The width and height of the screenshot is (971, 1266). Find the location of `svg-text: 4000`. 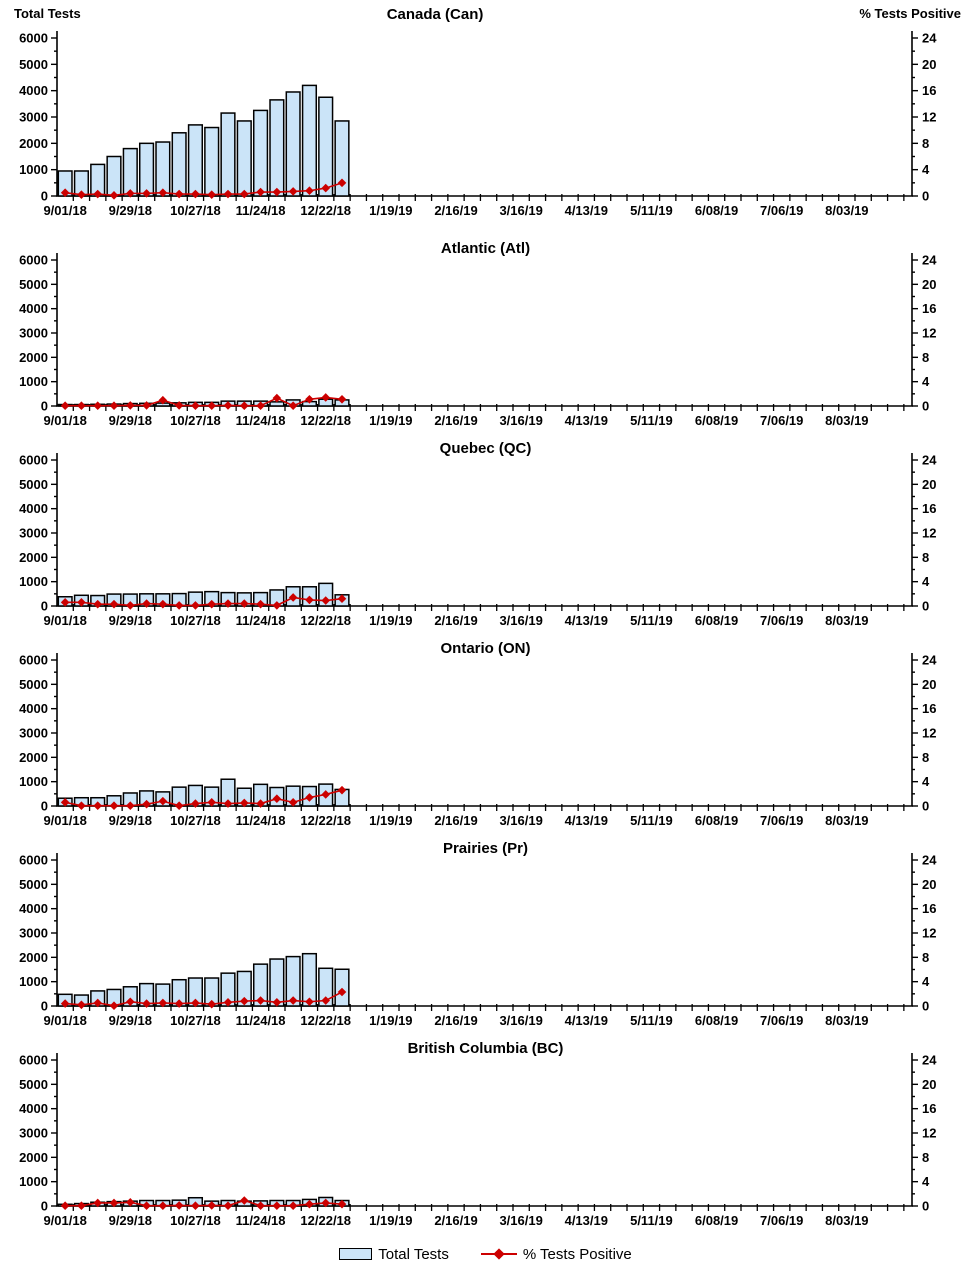

svg-text: 4000 is located at coordinates (33, 1108).